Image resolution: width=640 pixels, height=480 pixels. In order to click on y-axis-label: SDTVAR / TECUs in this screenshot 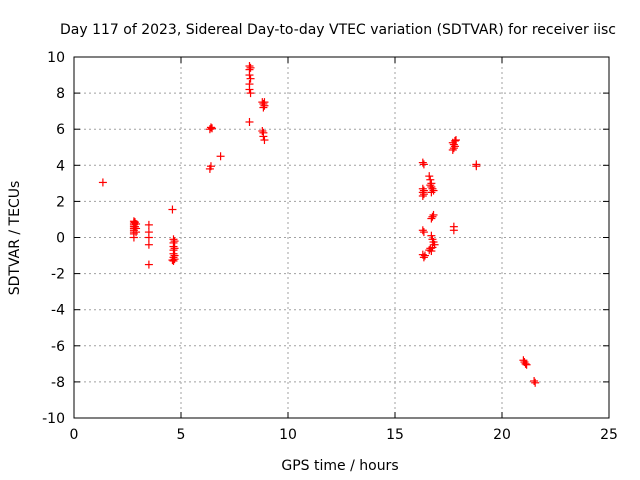, I will do `click(15, 238)`.